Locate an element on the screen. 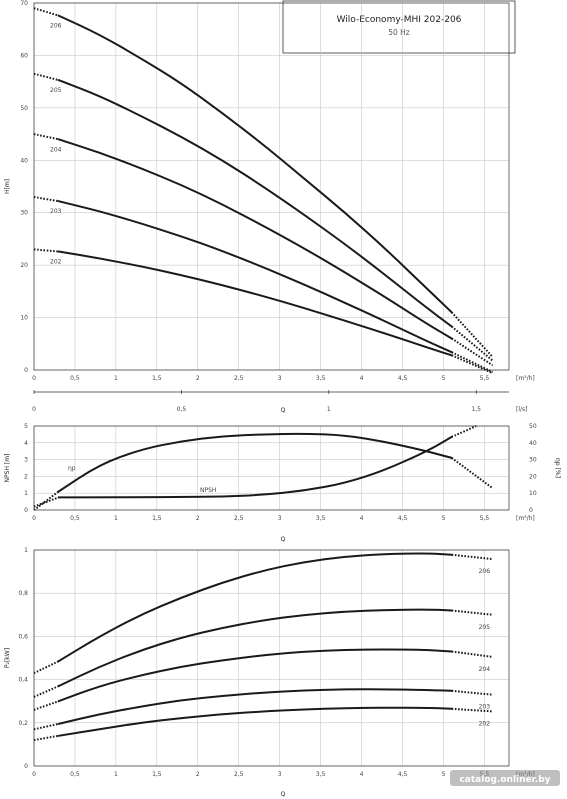 This screenshot has height=799, width=567. series-npsh-efficiency-ηp-ext-end is located at coordinates (472, 473).